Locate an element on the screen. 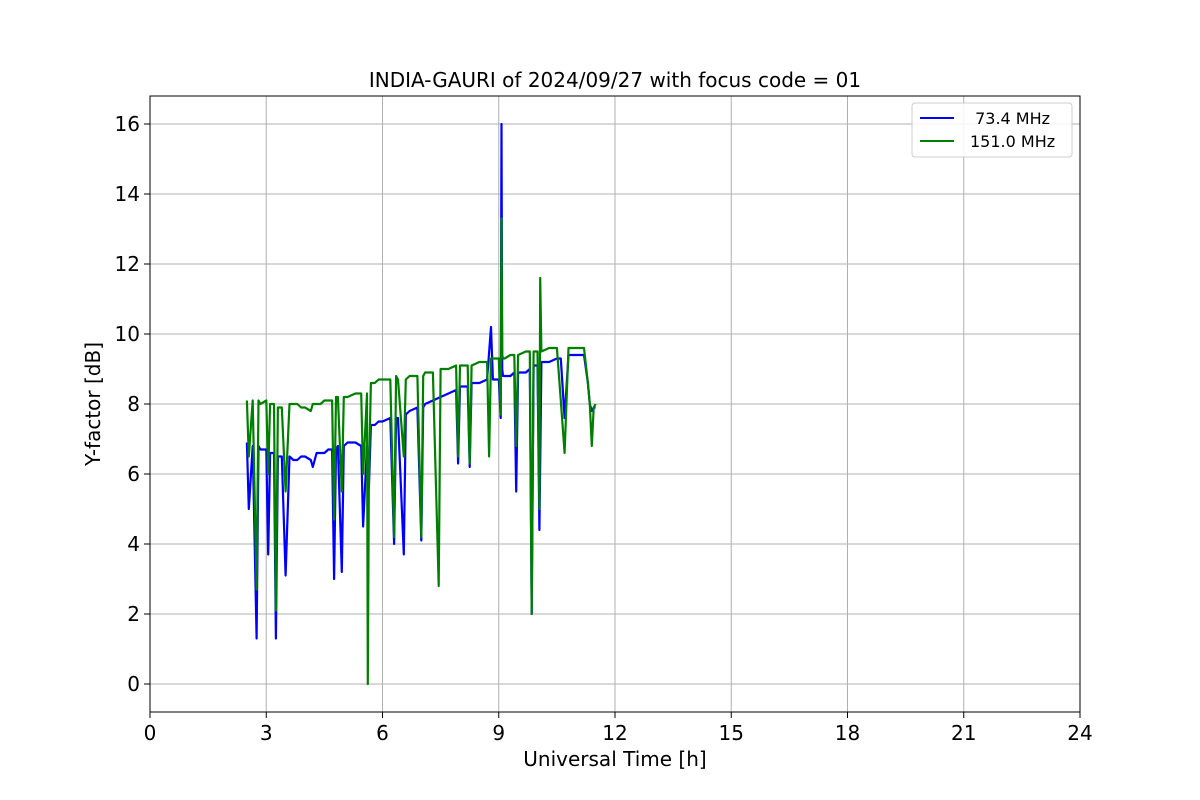  x-tick-label: 18 is located at coordinates (847, 733).